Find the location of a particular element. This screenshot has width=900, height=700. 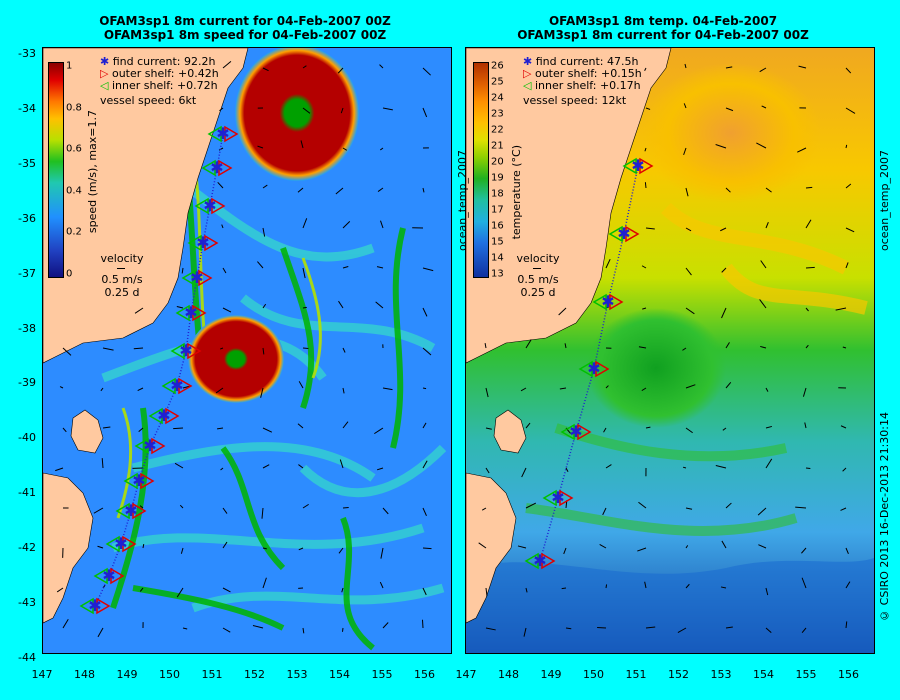

right-colorbar-ticks: 26 25 24 23 22 21 20 19 18 17 16 15 14 13 is located at coordinates (495, 170).